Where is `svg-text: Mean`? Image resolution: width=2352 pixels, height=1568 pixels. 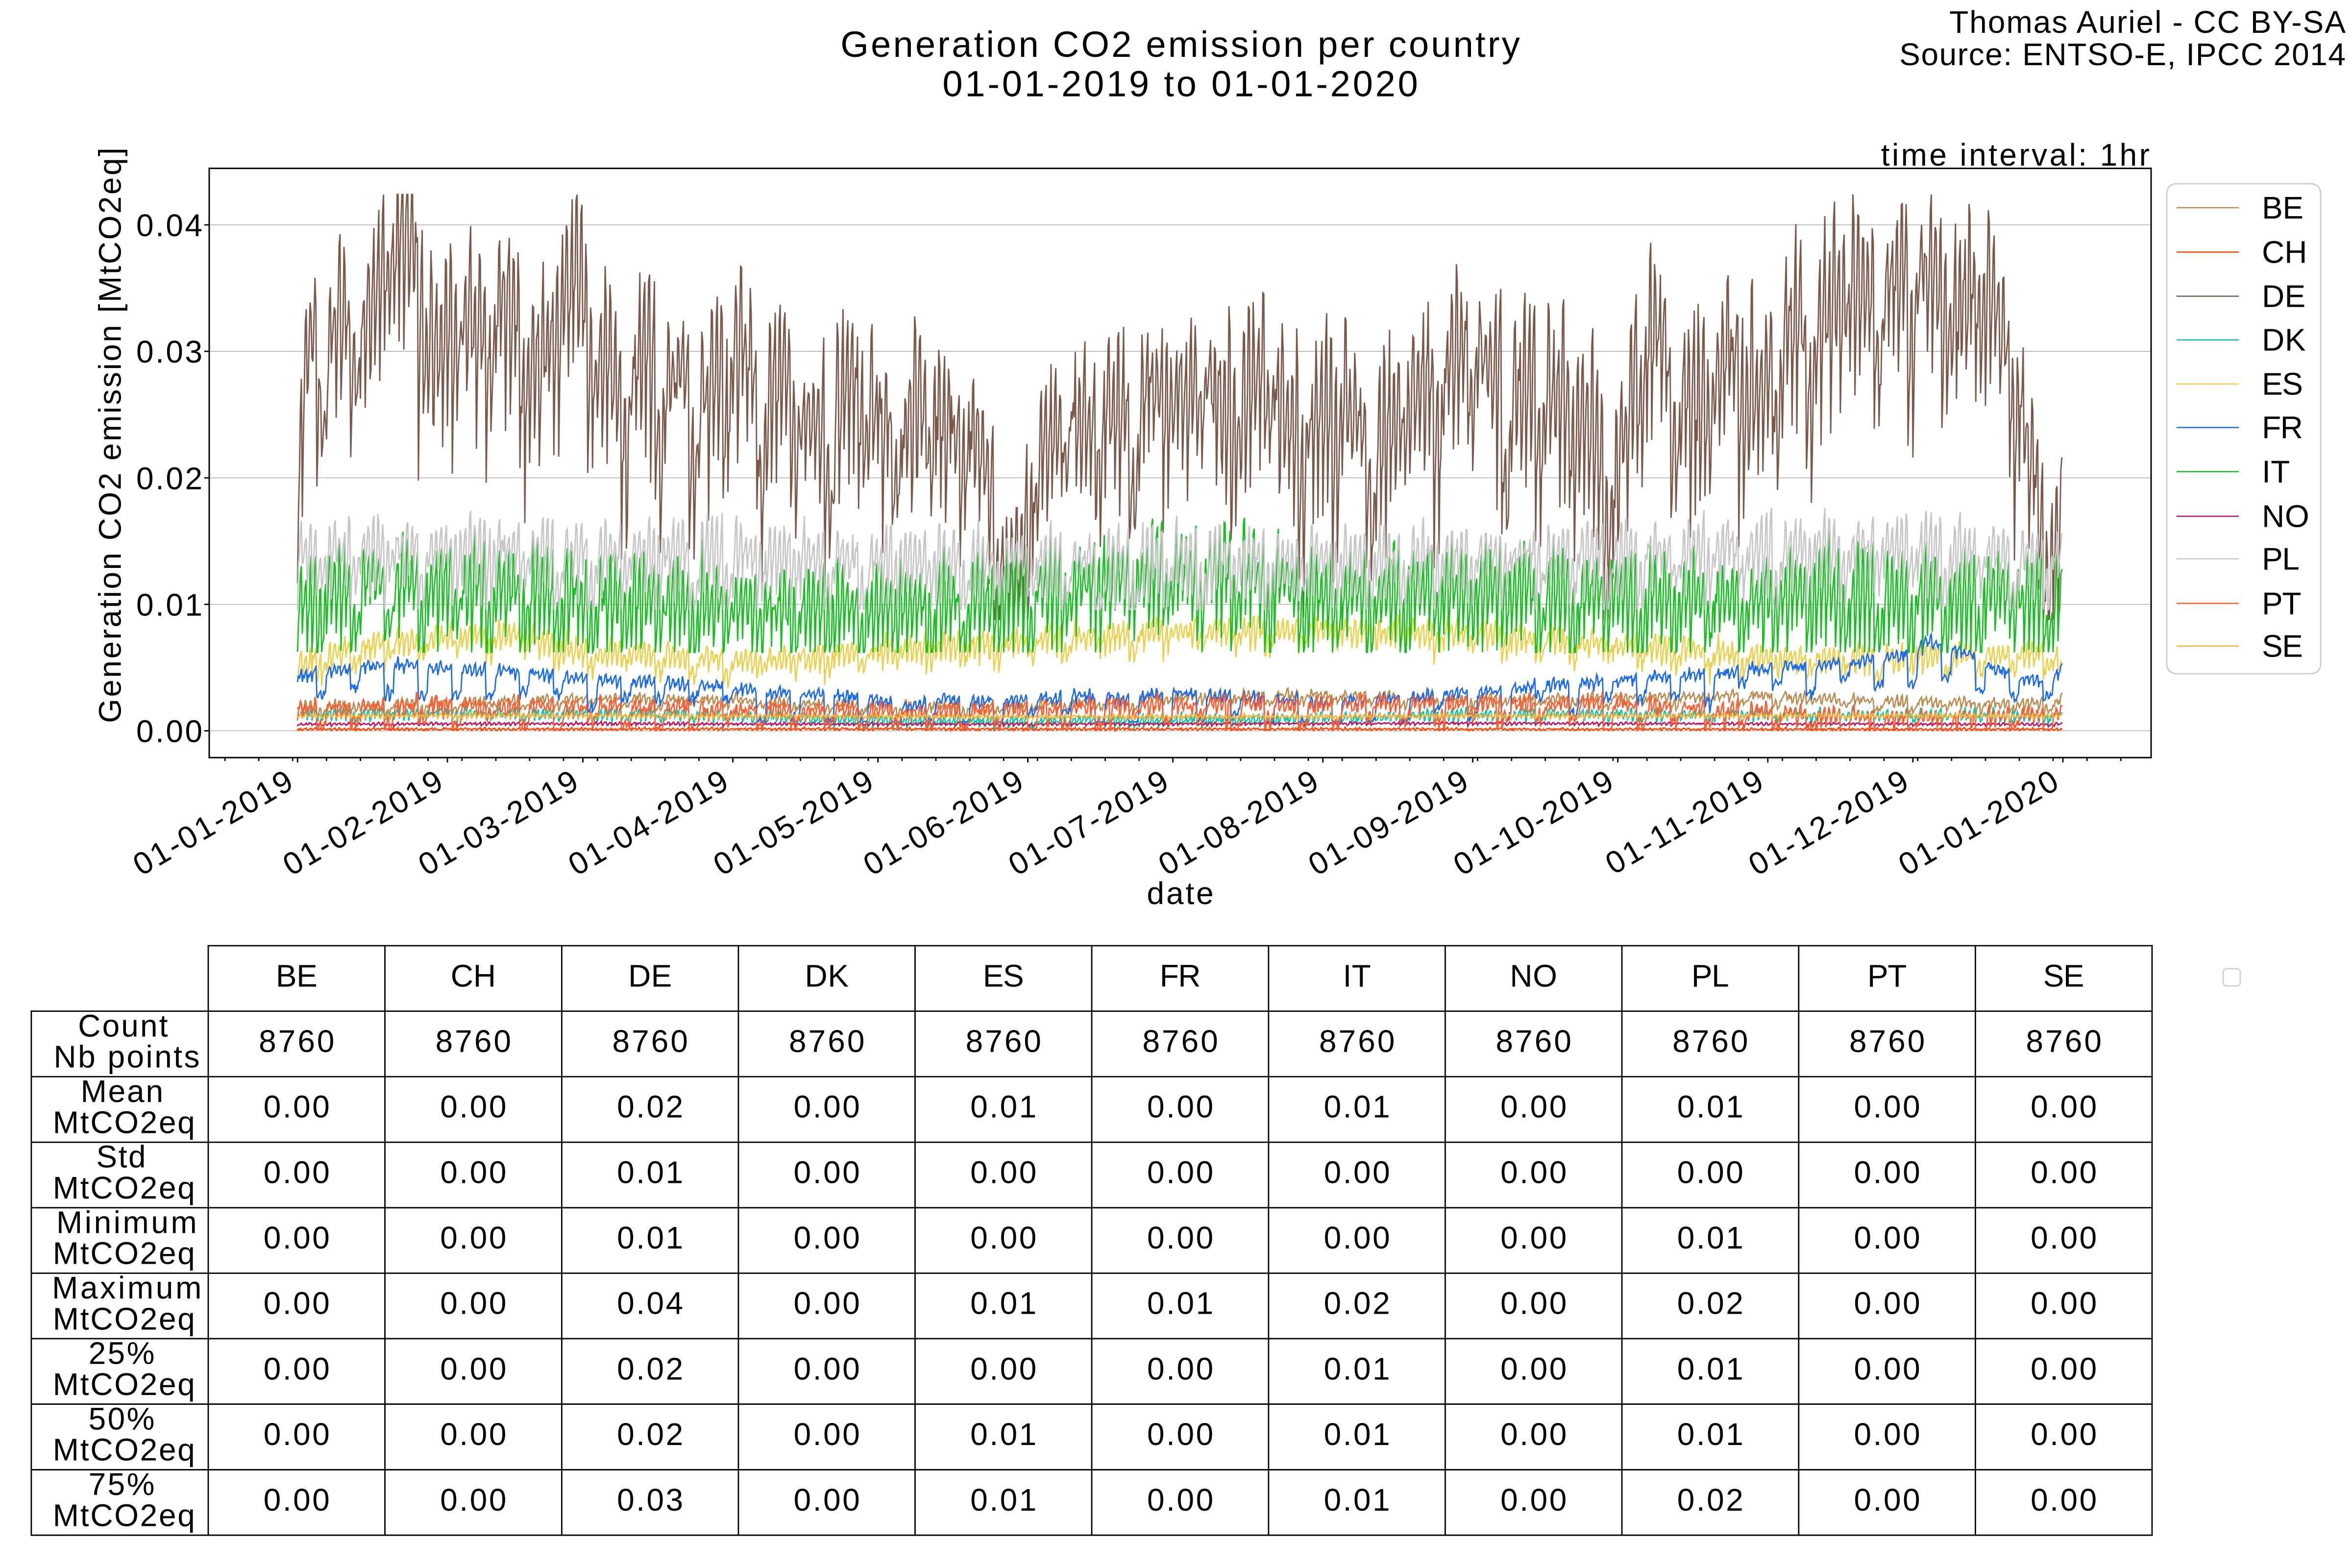 svg-text: Mean is located at coordinates (123, 1091).